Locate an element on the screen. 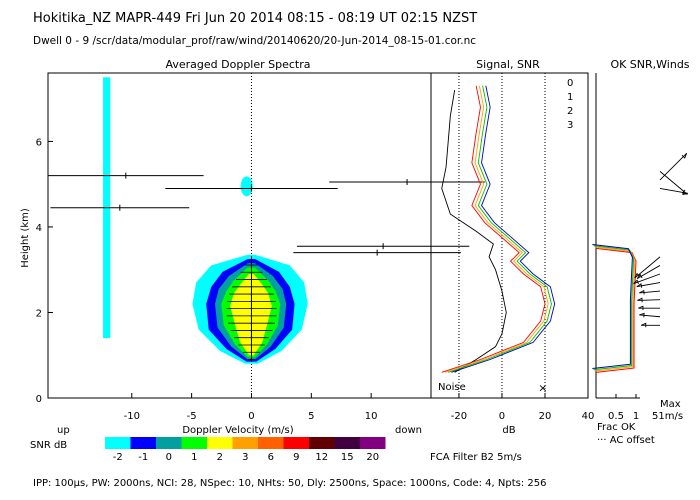 This screenshot has width=700, height=500. colorbar-tick-label: 12 is located at coordinates (321, 457).